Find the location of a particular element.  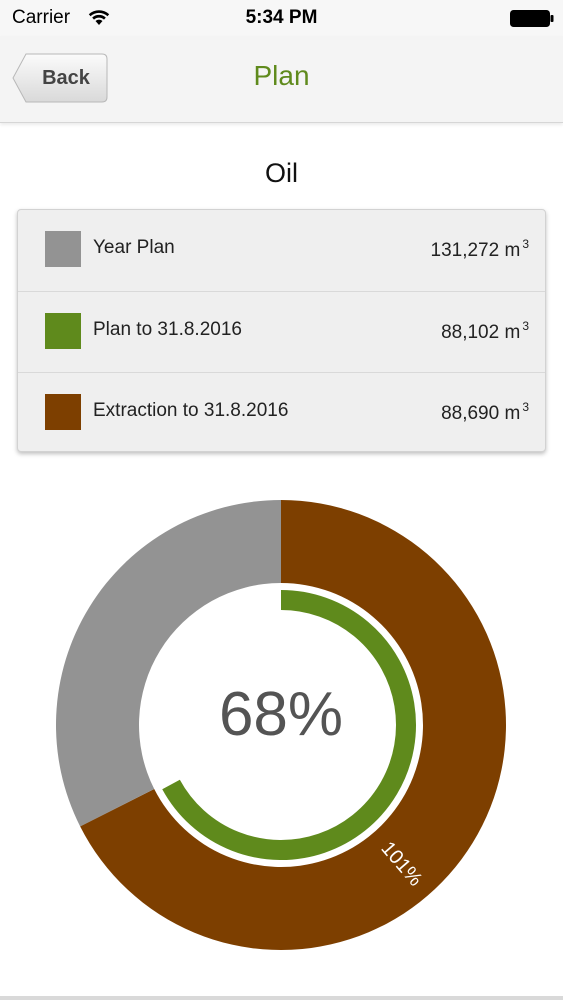

legend-label: Plan to 31.8.2016 is located at coordinates (167, 329).